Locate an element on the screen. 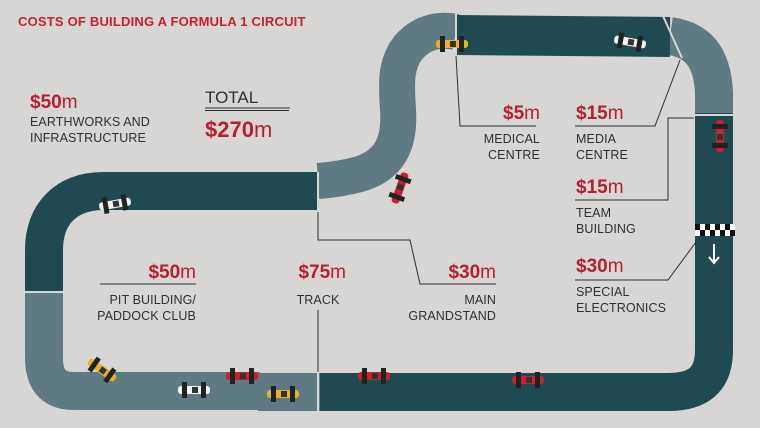 The image size is (760, 428). cost-media: $15m MEDIA CENTRE is located at coordinates (602, 133).